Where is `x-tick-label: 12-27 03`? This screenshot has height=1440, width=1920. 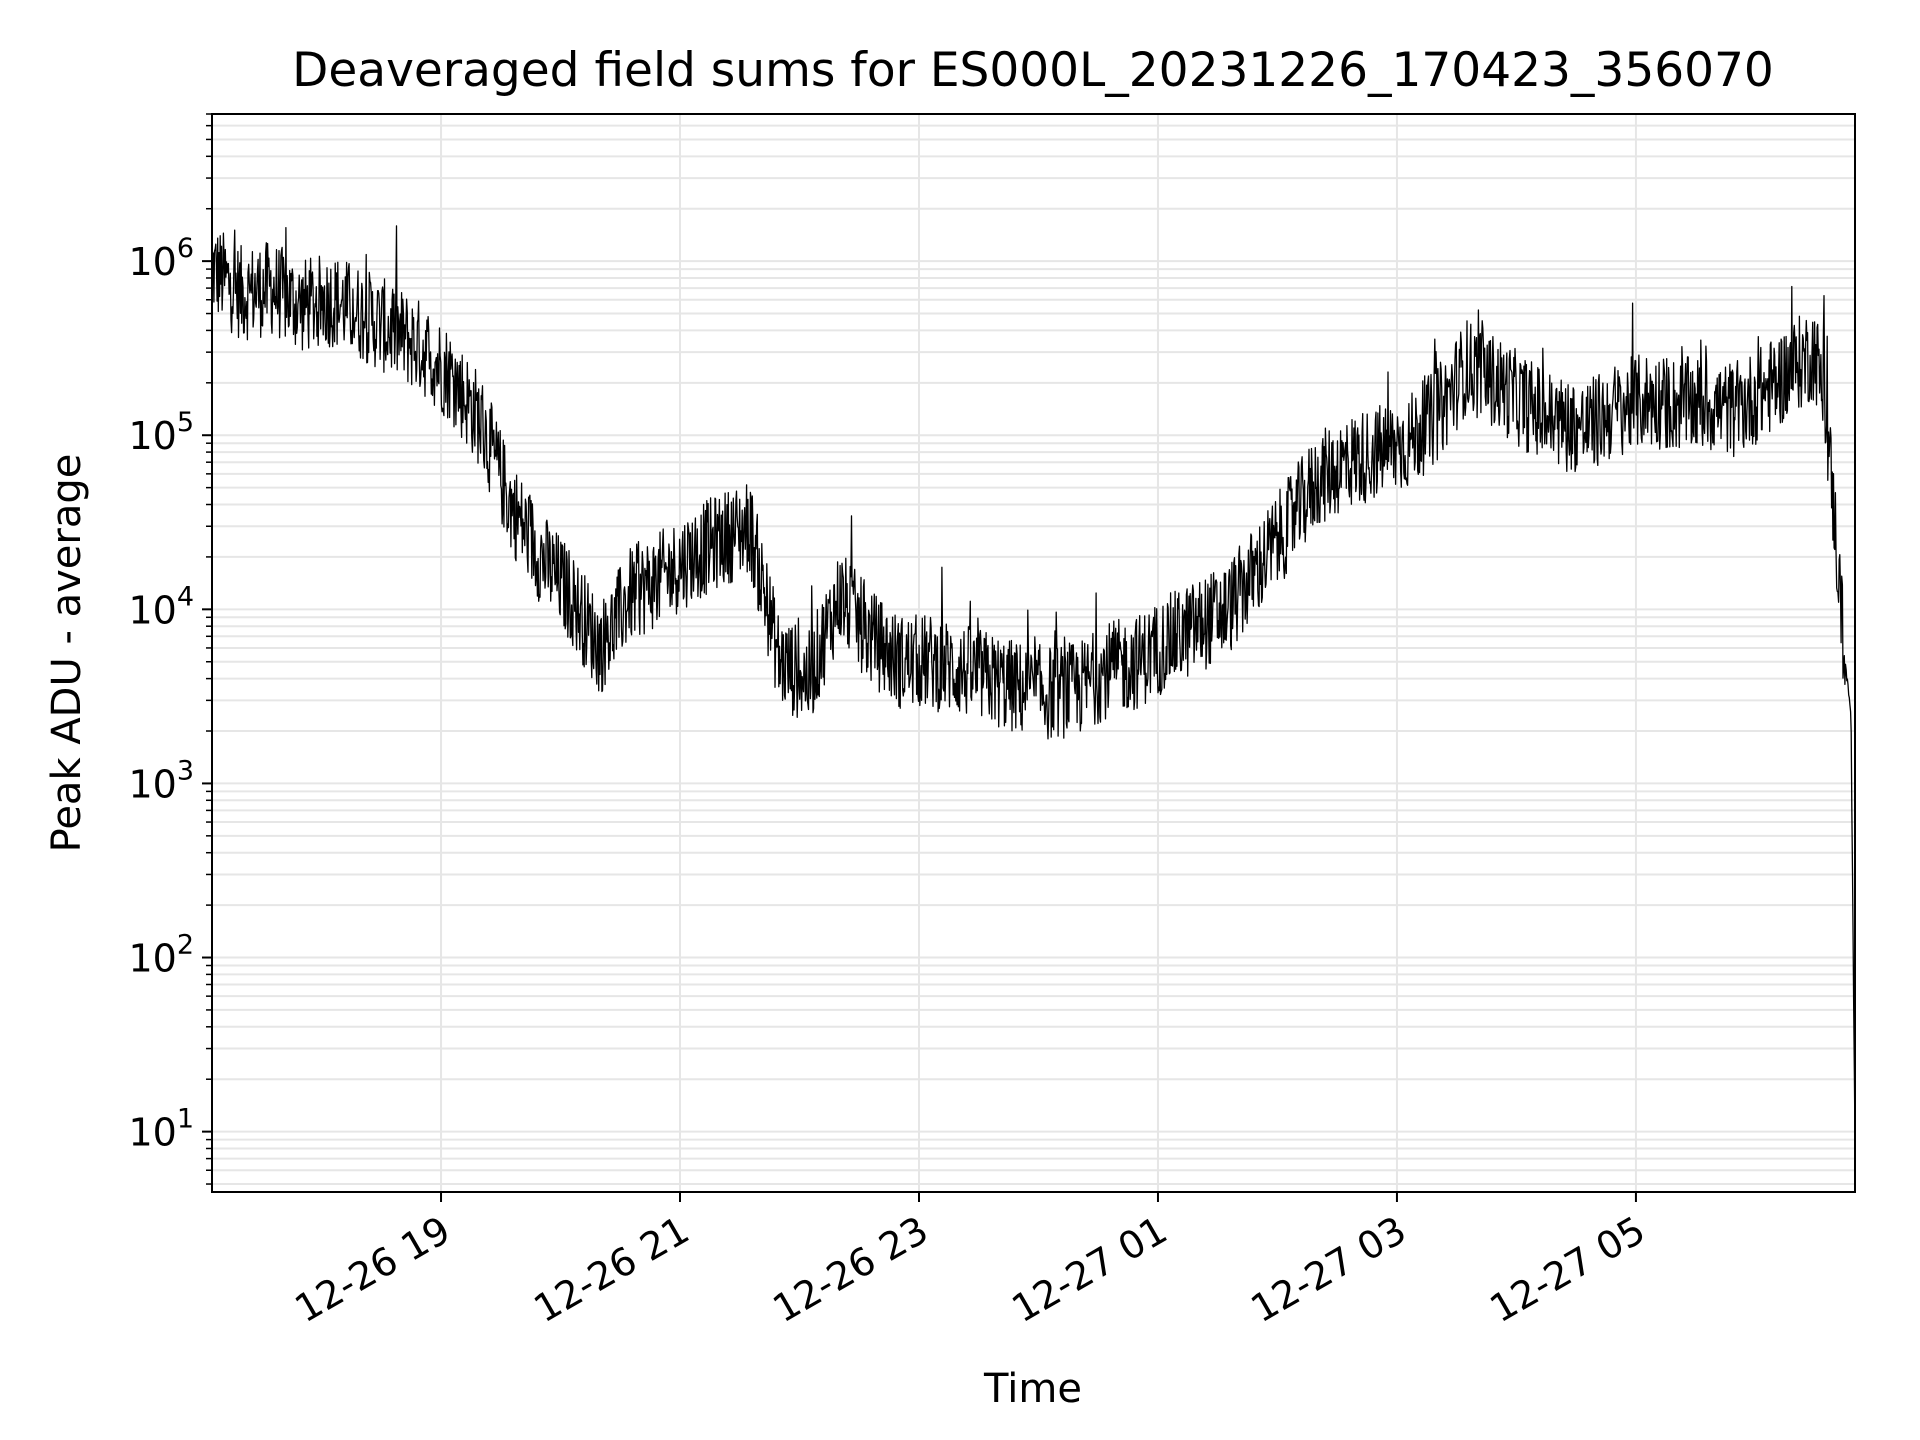 x-tick-label: 12-27 03 is located at coordinates (1328, 1270).